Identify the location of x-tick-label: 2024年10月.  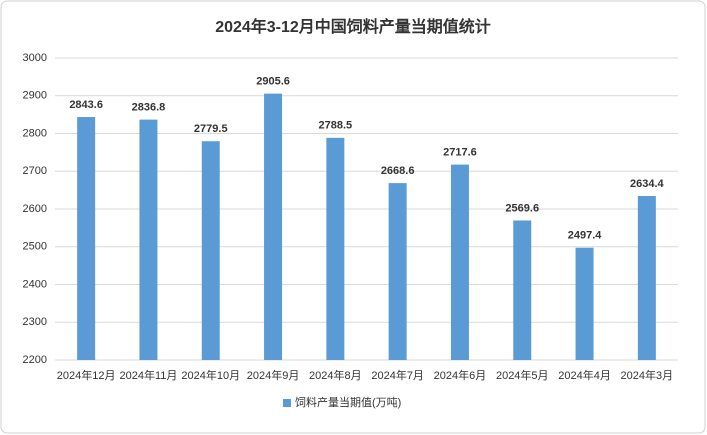
(210, 375).